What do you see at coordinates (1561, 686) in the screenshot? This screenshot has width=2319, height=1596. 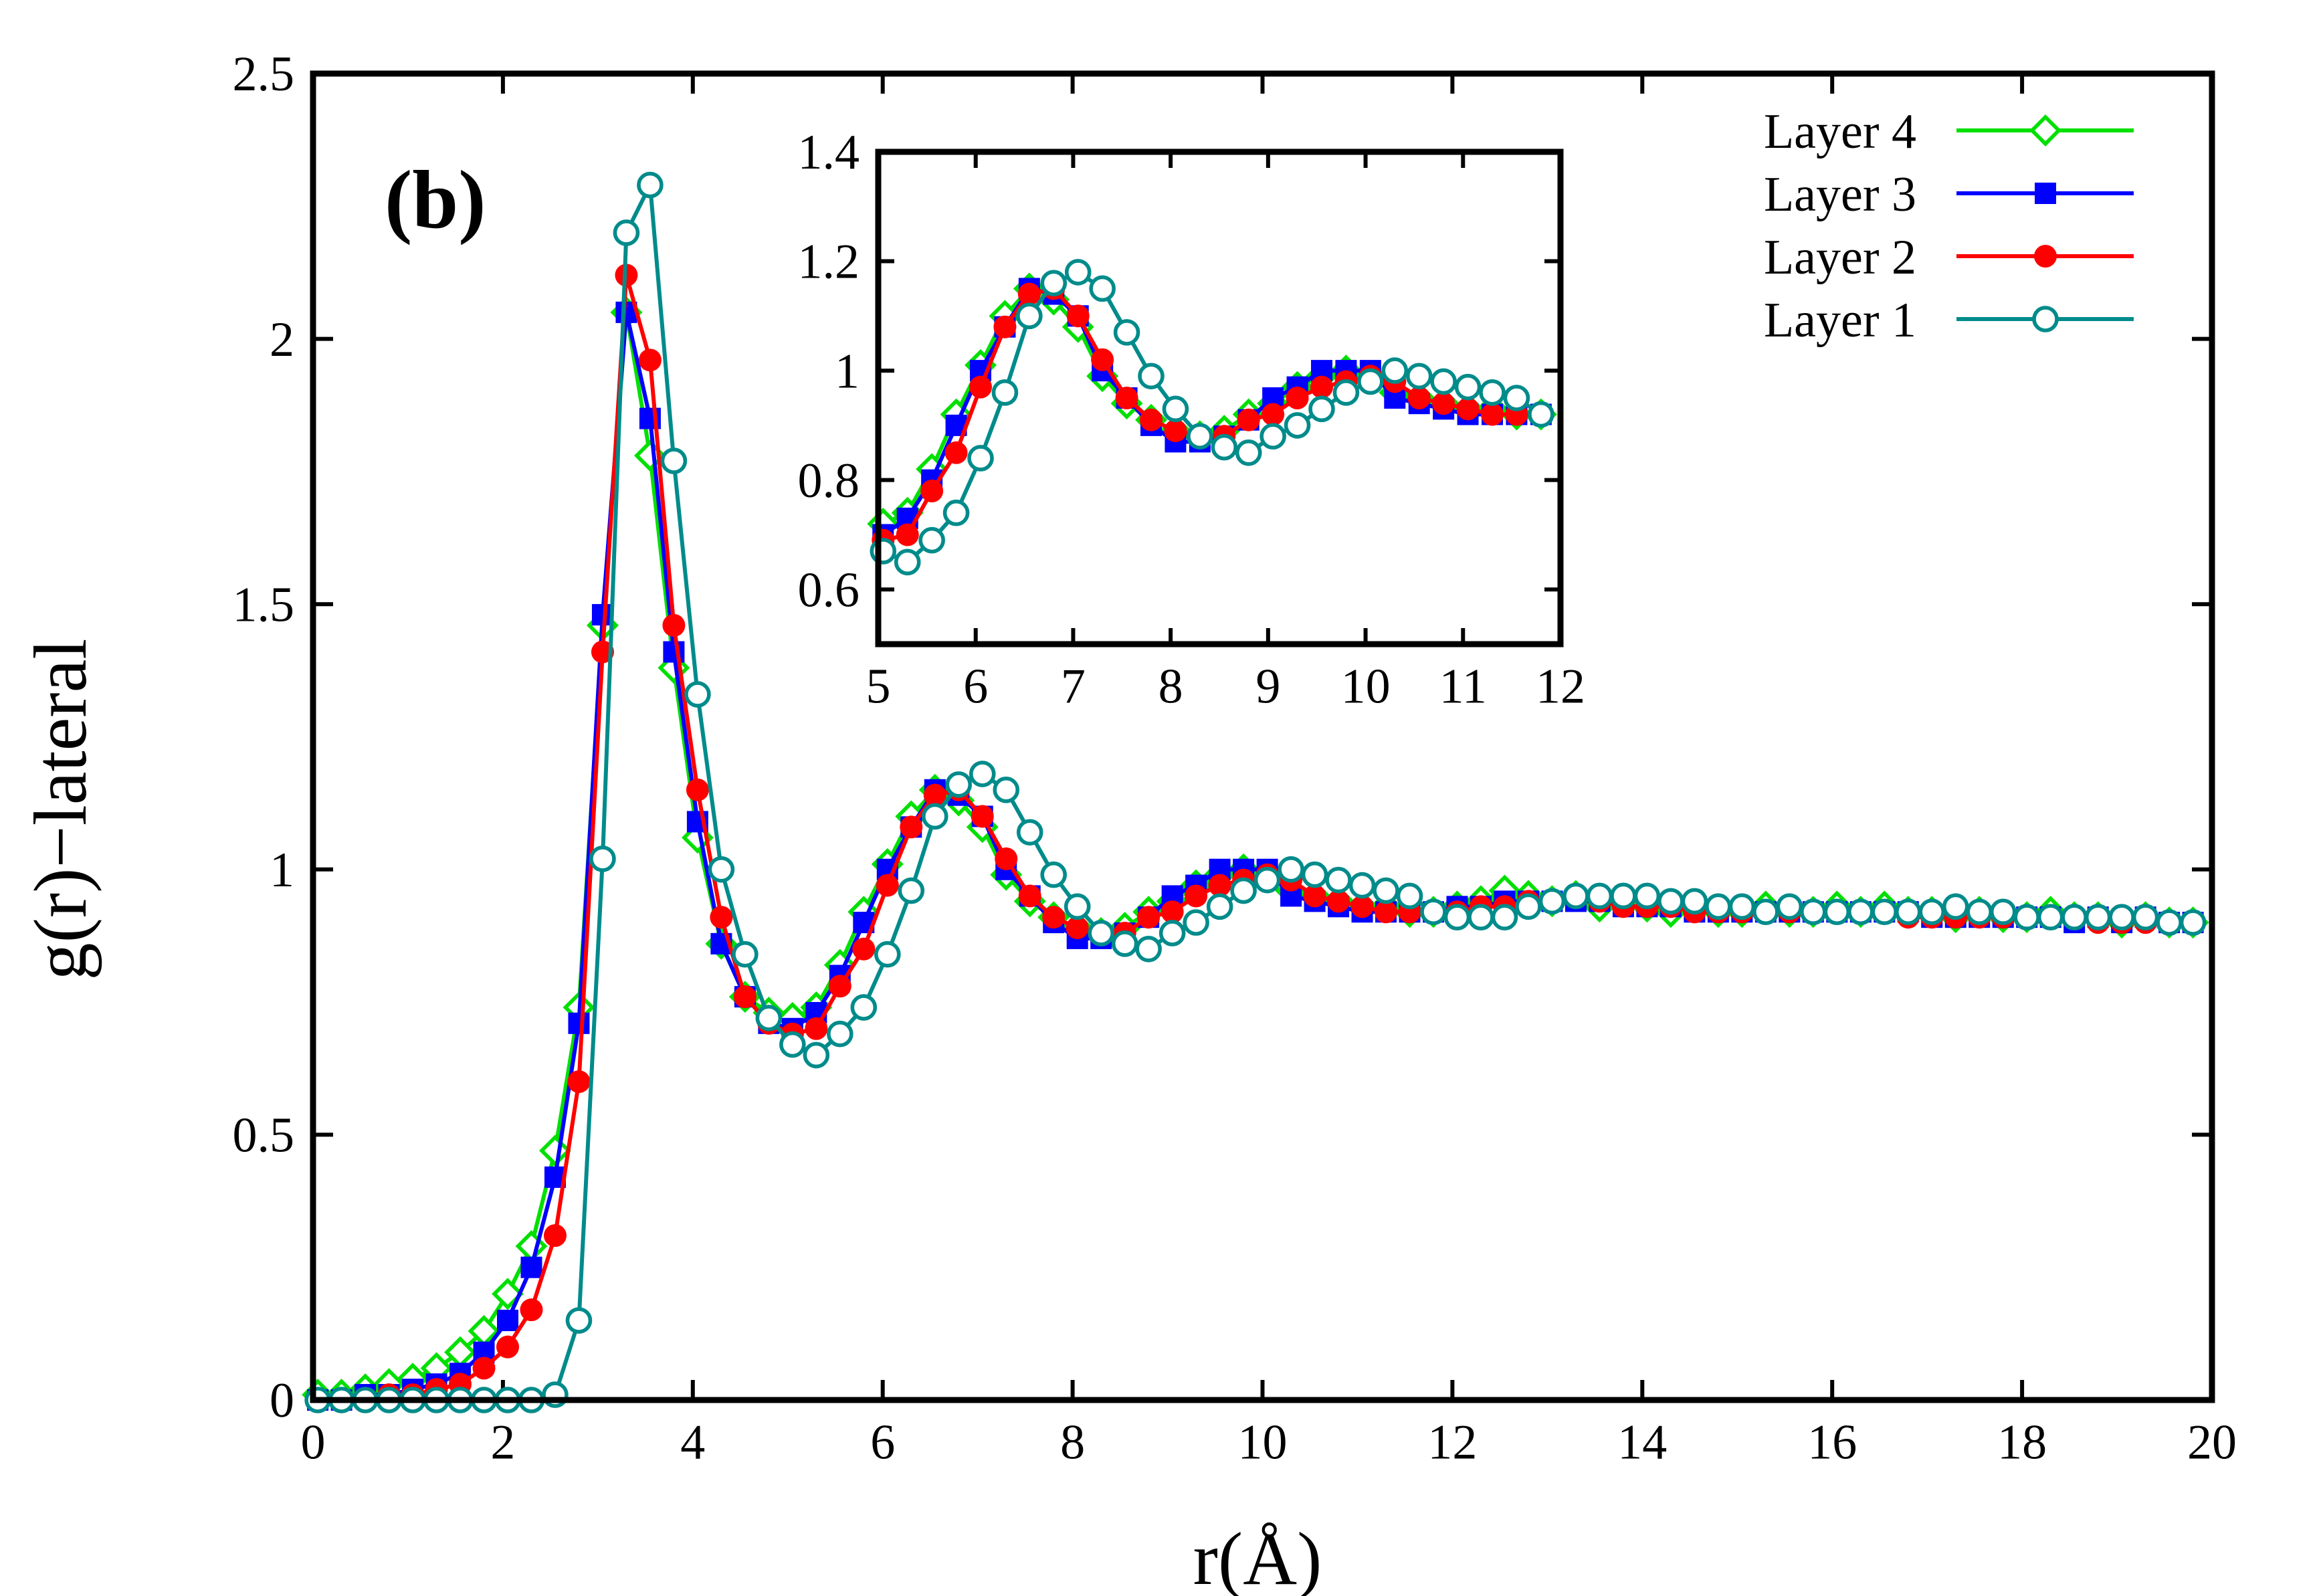 I see `inset-x-tick-label: 12` at bounding box center [1561, 686].